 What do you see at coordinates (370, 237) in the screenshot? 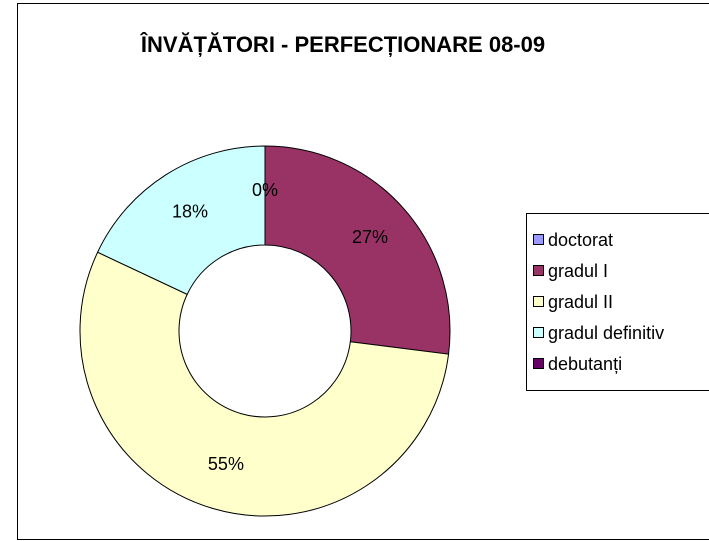
I see `data-label: 27%` at bounding box center [370, 237].